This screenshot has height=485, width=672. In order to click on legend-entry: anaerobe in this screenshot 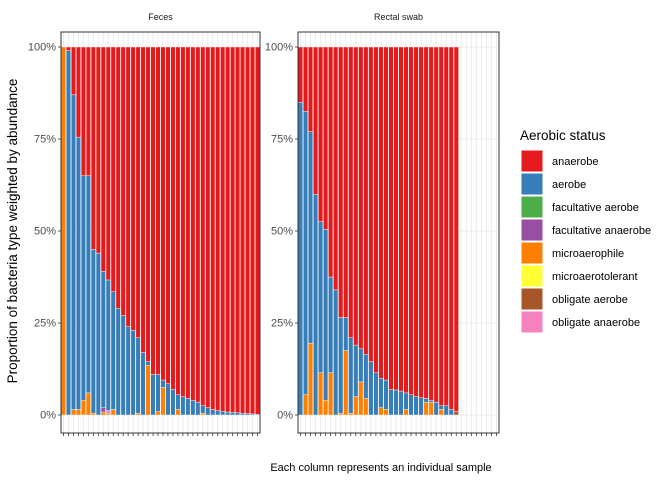, I will do `click(559, 161)`.